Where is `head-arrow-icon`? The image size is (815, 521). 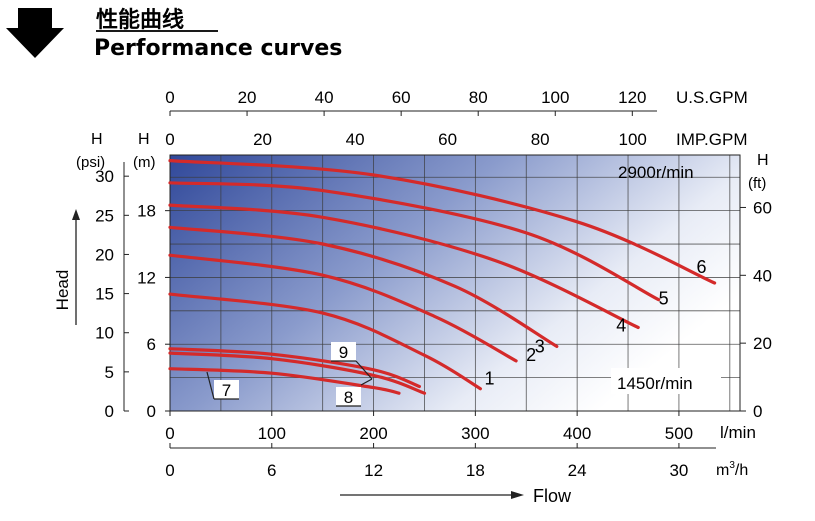 head-arrow-icon is located at coordinates (76, 214).